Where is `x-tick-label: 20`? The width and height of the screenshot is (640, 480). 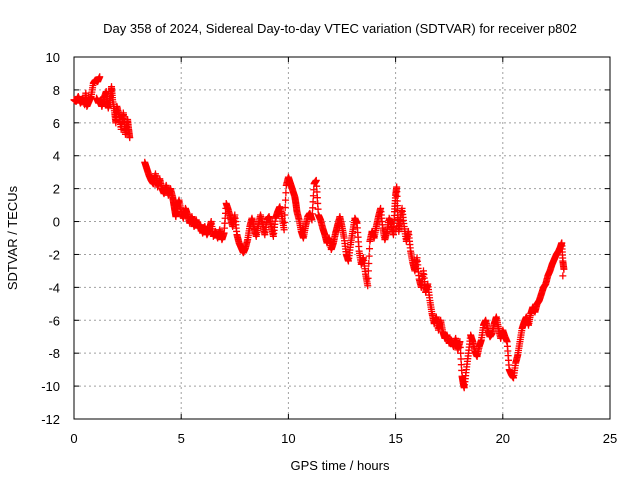 x-tick-label: 20 is located at coordinates (503, 438).